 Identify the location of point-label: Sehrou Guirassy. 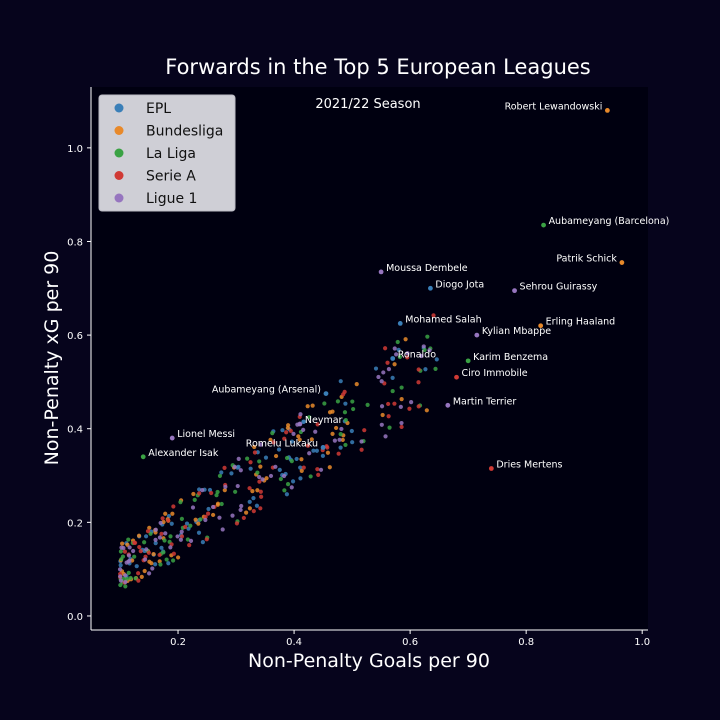
(559, 287).